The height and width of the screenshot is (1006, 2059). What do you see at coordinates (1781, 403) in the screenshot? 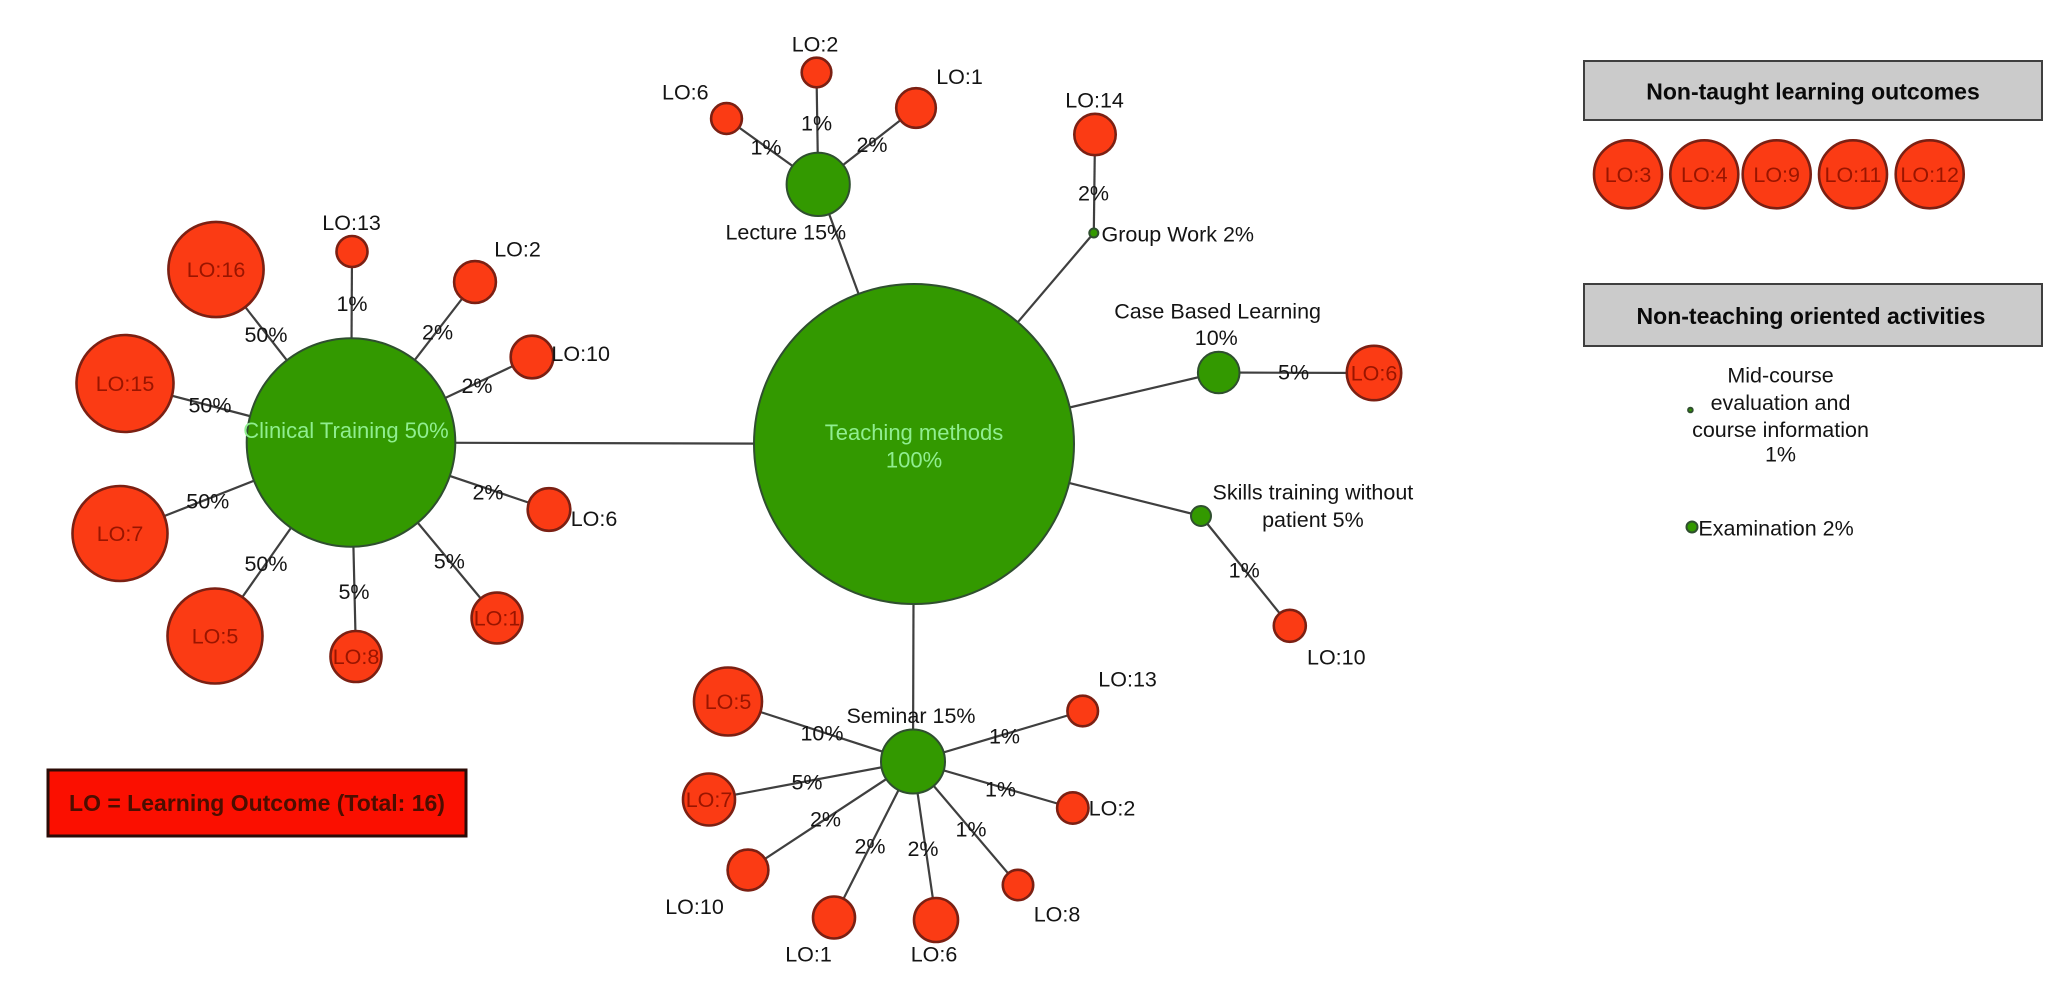
I see `svg-text: evaluation and` at bounding box center [1781, 403].